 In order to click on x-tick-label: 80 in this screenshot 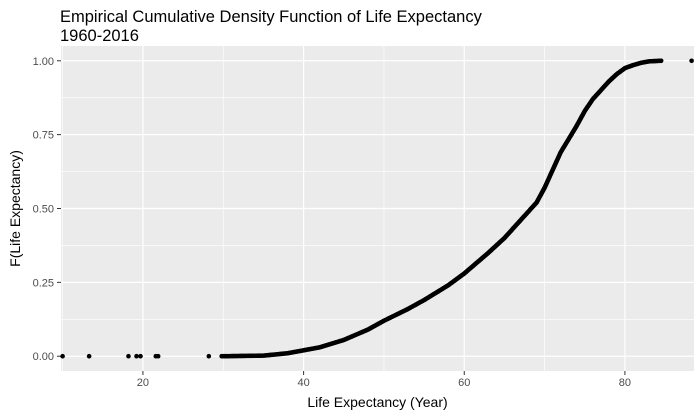, I will do `click(625, 383)`.